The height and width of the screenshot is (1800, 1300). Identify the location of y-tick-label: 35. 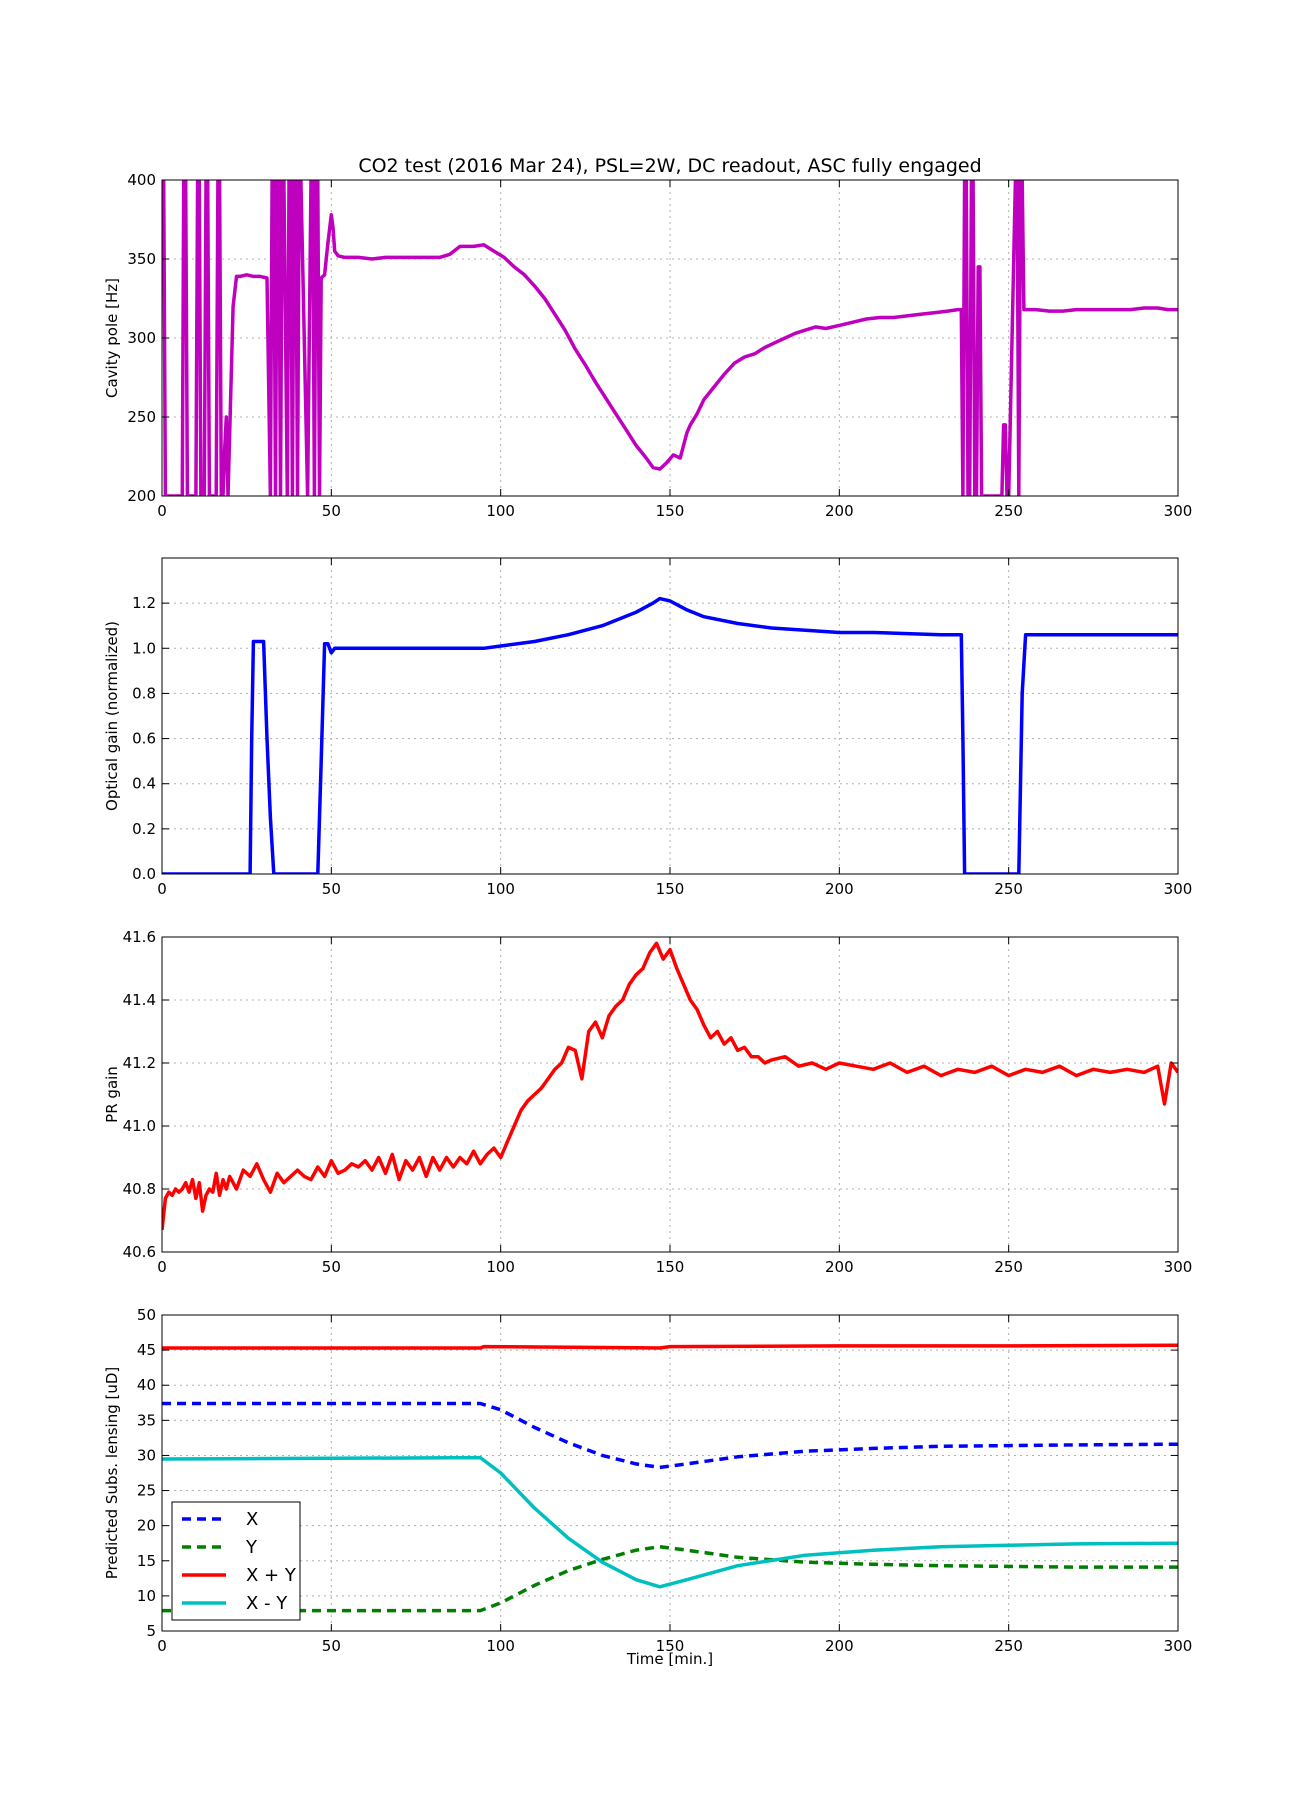
(146, 1420).